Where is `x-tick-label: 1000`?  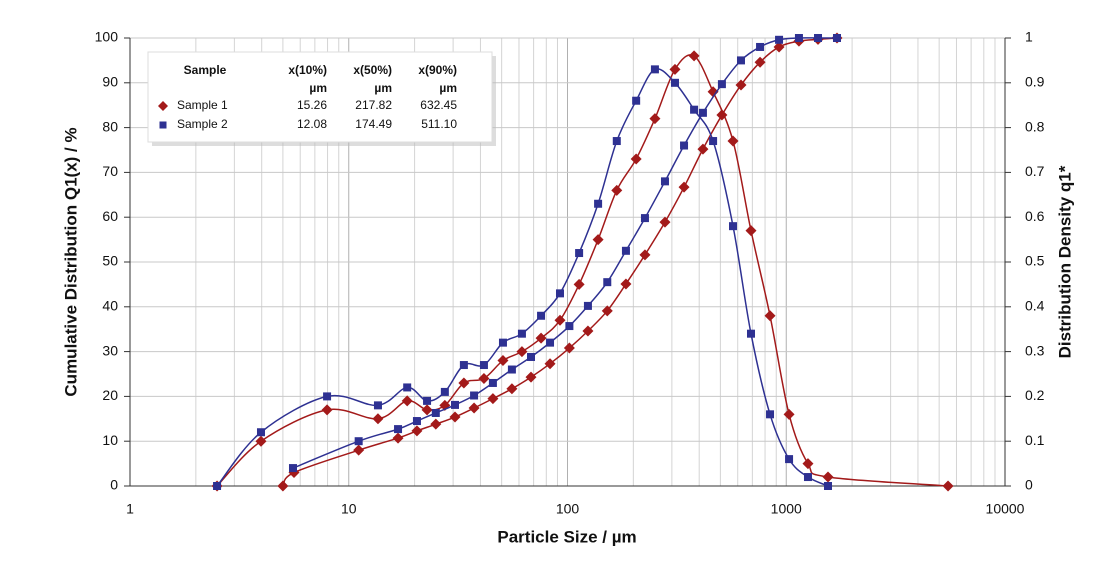 x-tick-label: 1000 is located at coordinates (786, 509).